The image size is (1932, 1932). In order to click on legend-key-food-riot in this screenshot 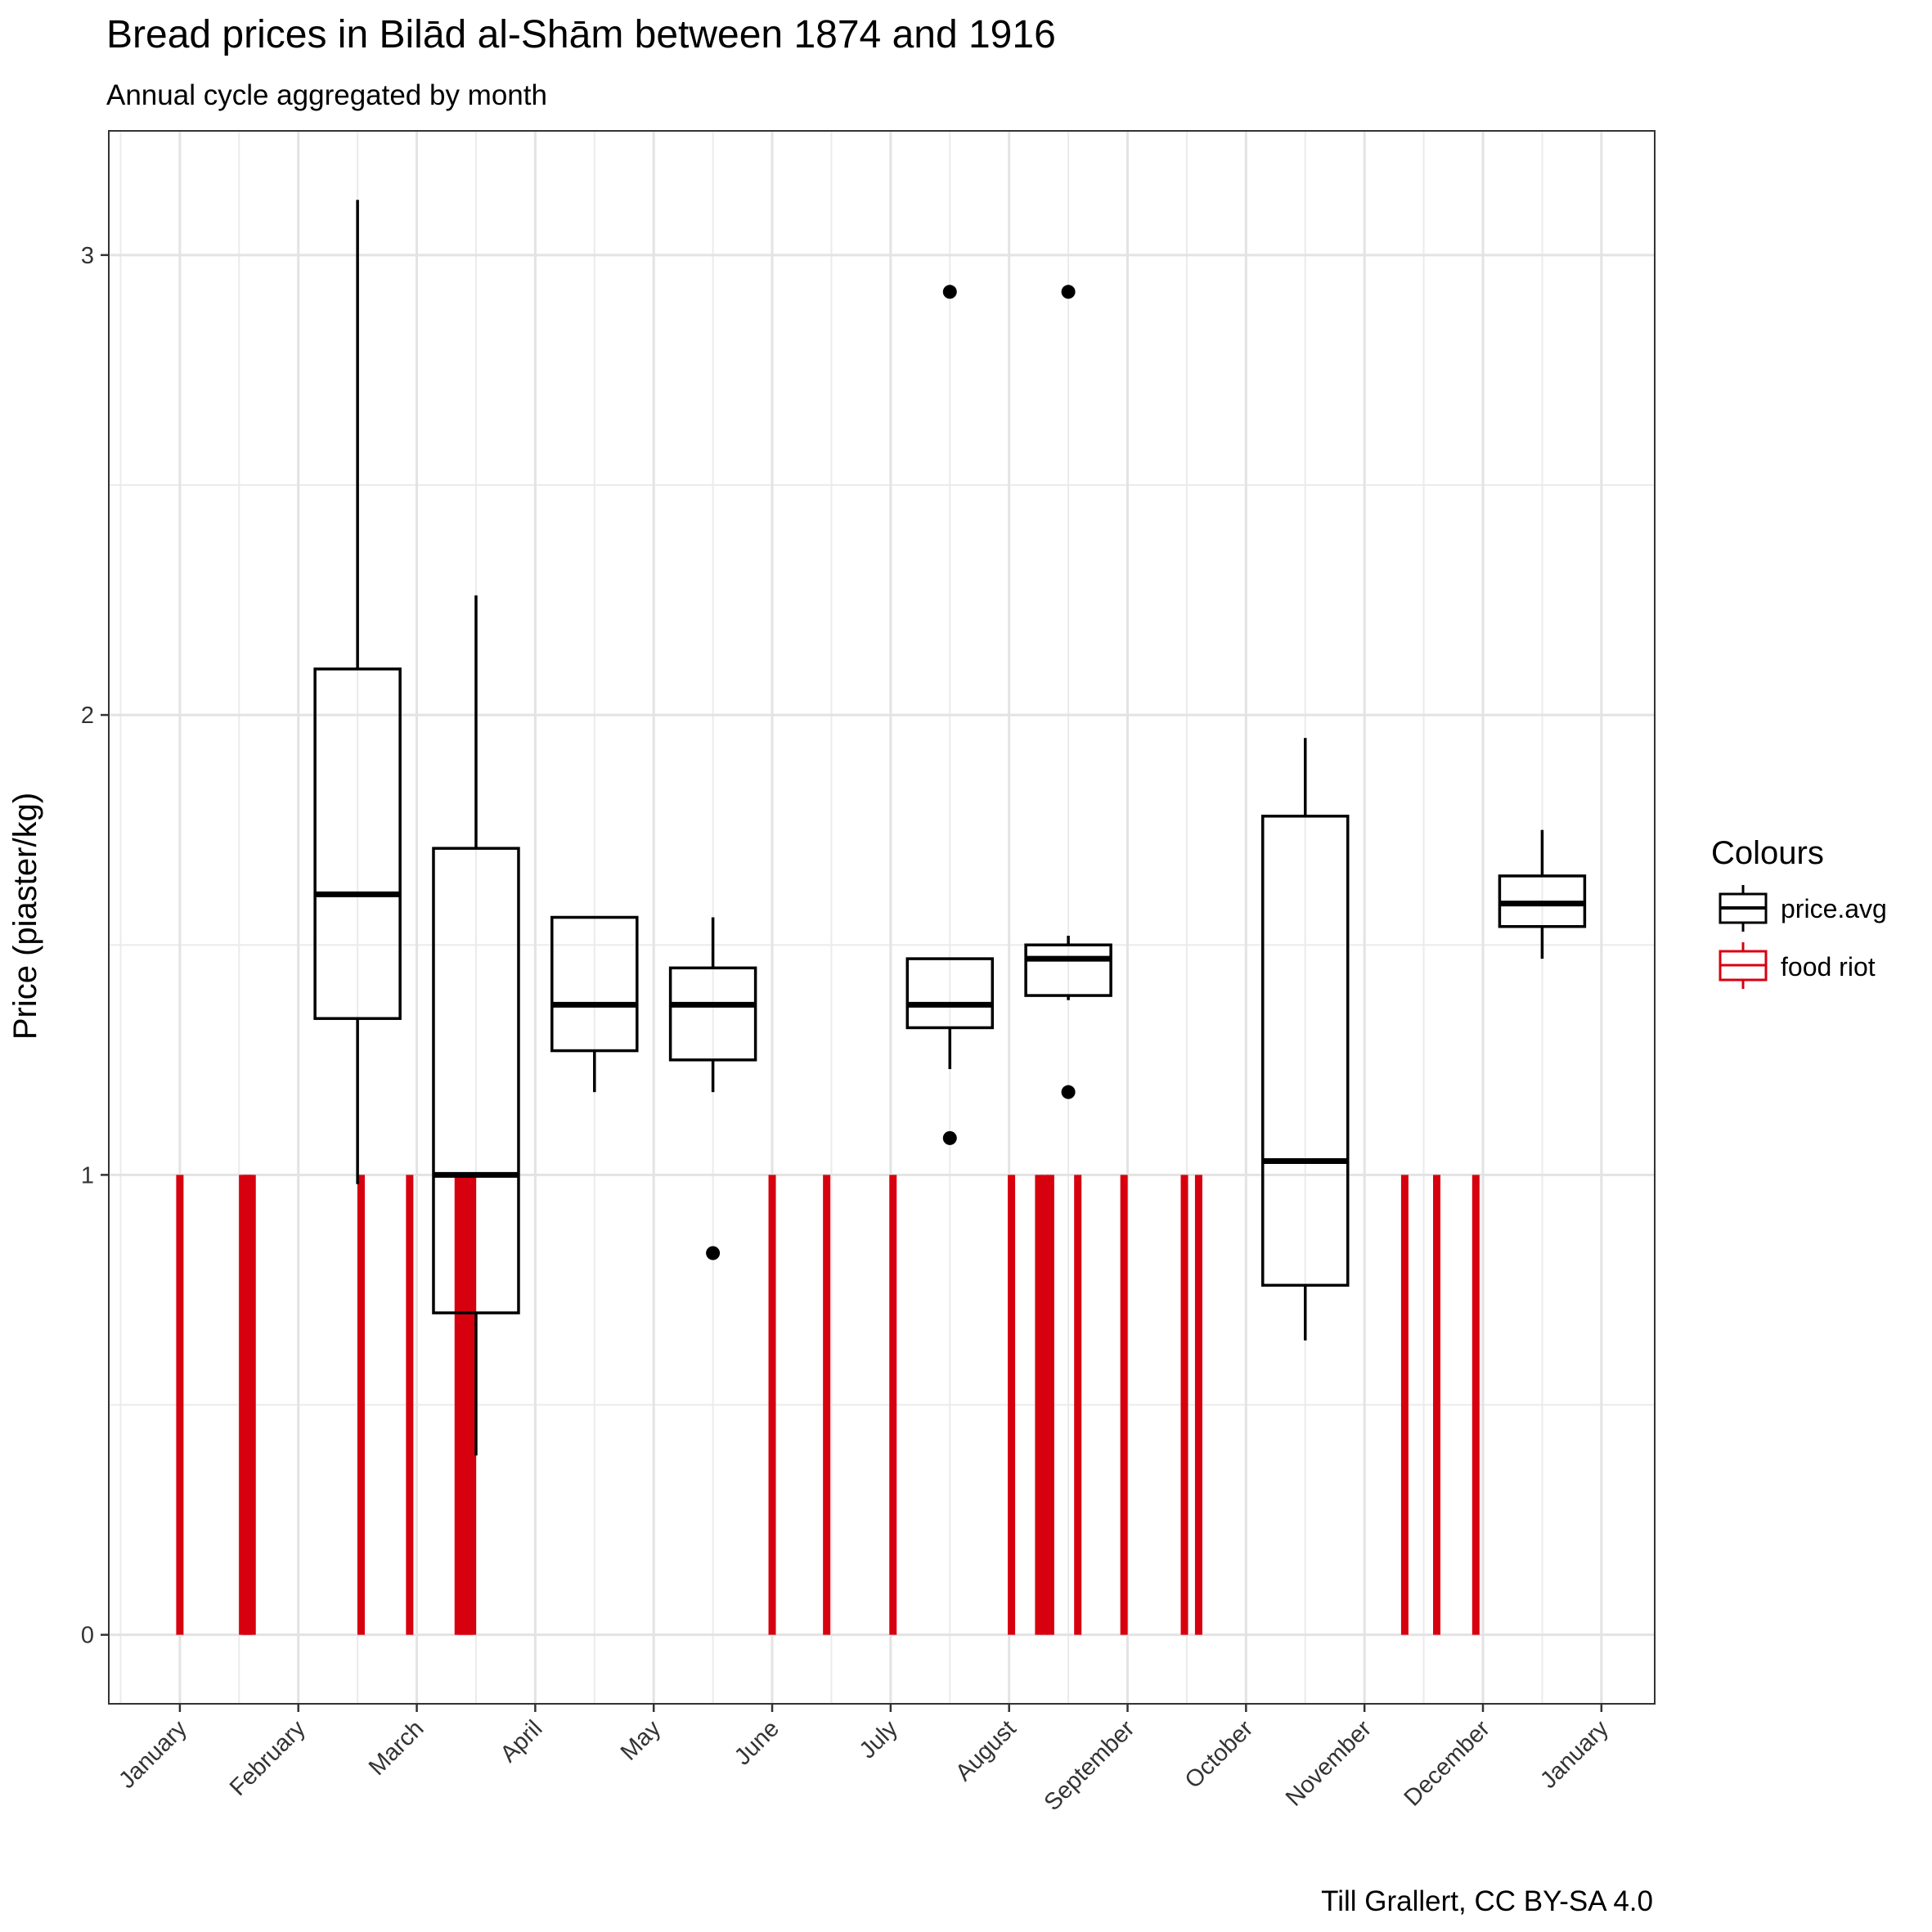, I will do `click(1743, 966)`.